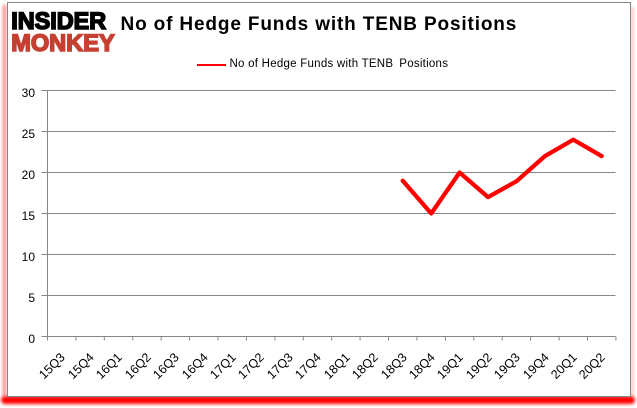 The height and width of the screenshot is (408, 637). Describe the element at coordinates (58, 21) in the screenshot. I see `svg-text: INSIDER` at that location.